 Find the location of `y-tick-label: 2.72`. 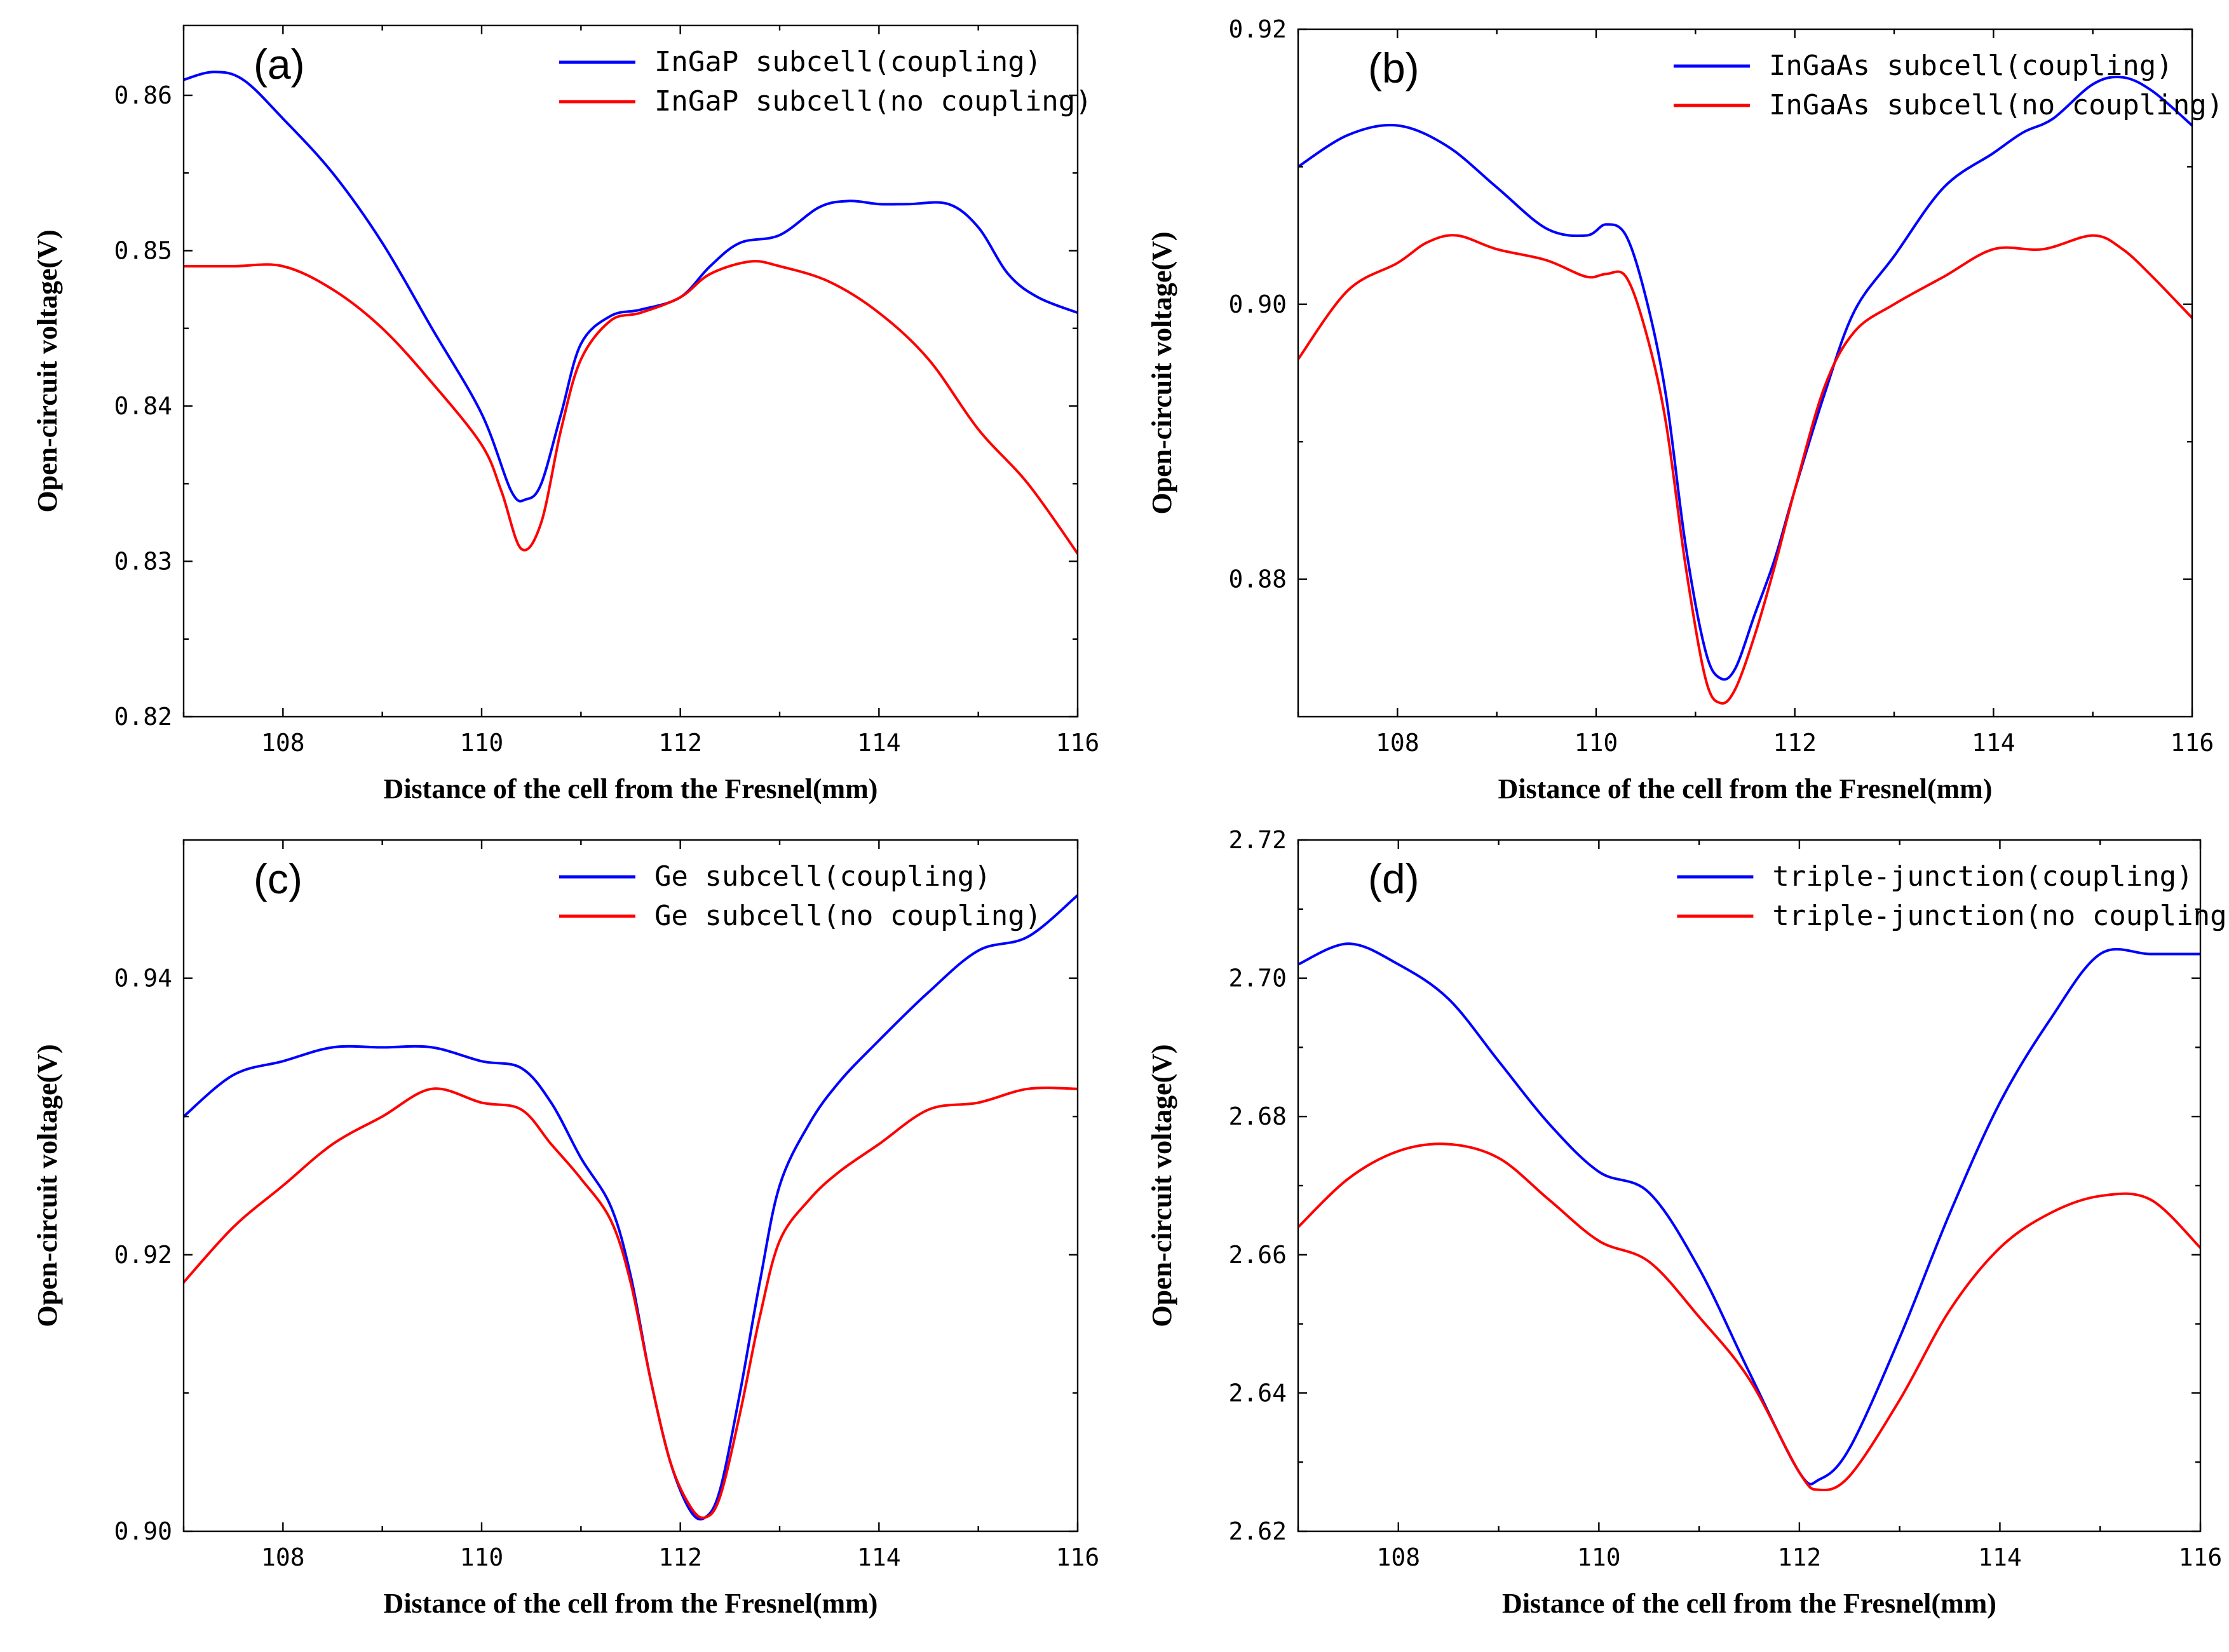

y-tick-label: 2.72 is located at coordinates (1257, 840).